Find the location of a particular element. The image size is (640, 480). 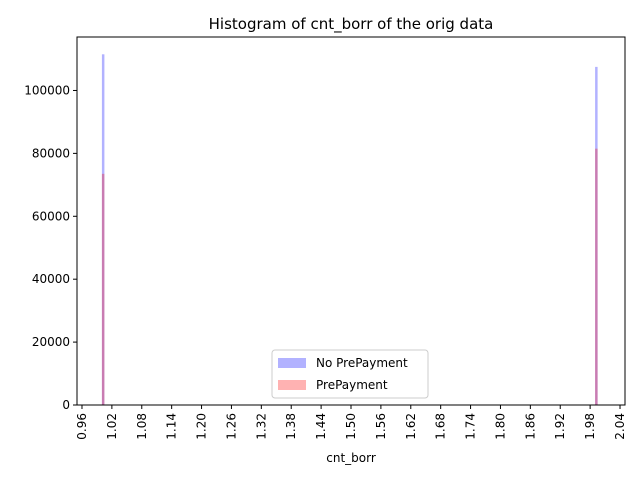

y-tick-label: 0 is located at coordinates (66, 405).